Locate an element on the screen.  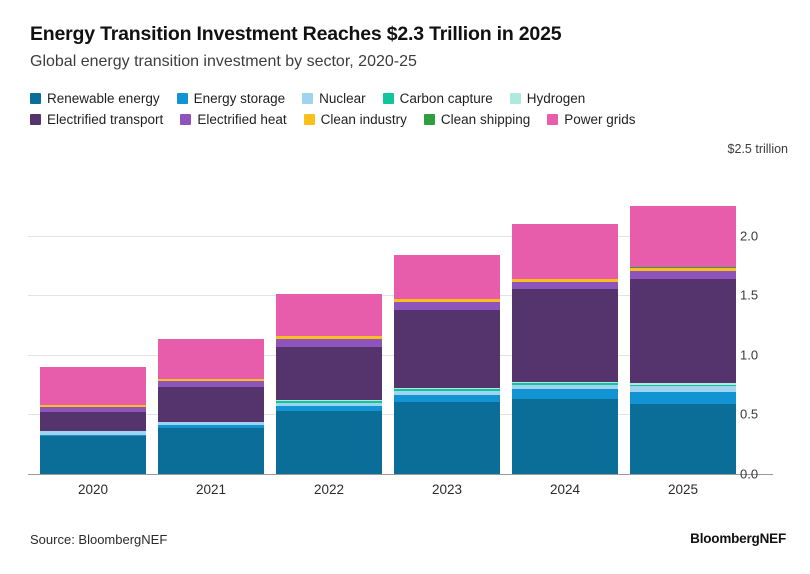
legend-item-power-grids: Power grids is located at coordinates (591, 119).